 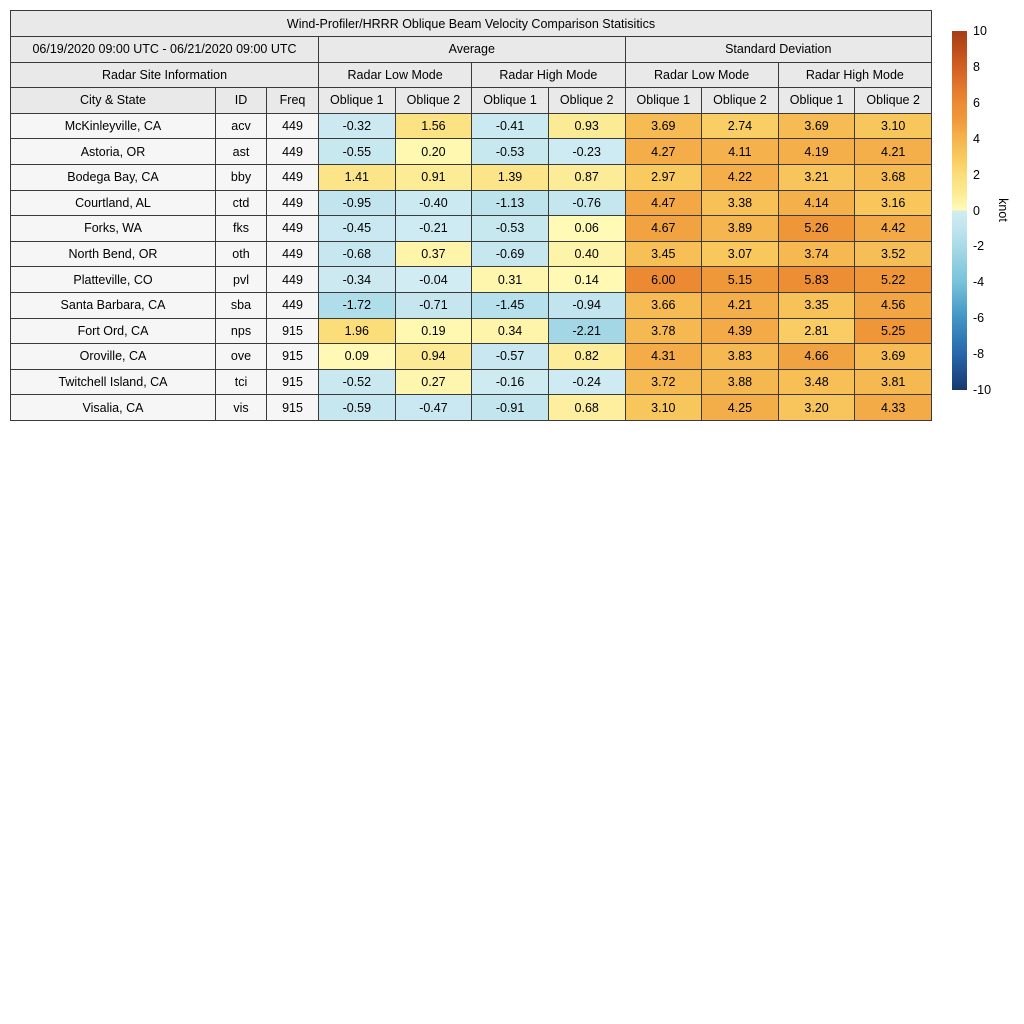 What do you see at coordinates (241, 100) in the screenshot?
I see `col-header-id: ID` at bounding box center [241, 100].